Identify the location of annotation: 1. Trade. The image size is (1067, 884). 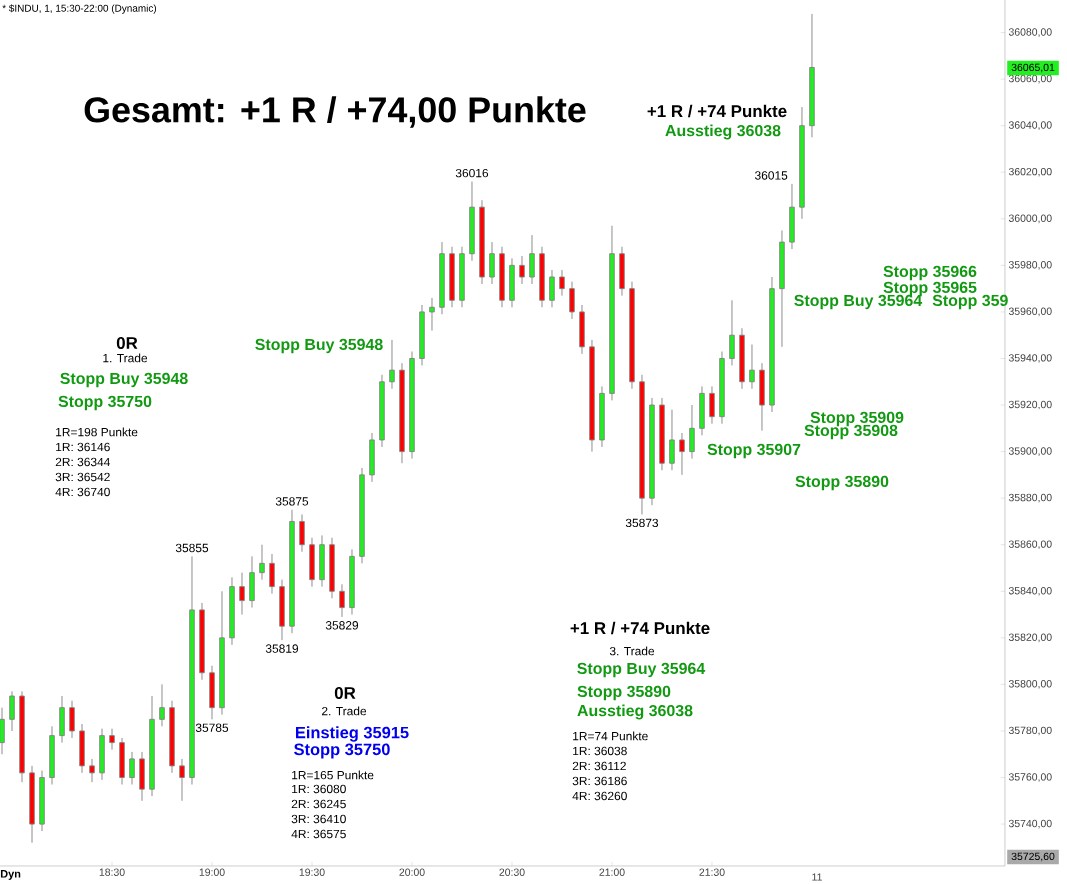
(125, 358).